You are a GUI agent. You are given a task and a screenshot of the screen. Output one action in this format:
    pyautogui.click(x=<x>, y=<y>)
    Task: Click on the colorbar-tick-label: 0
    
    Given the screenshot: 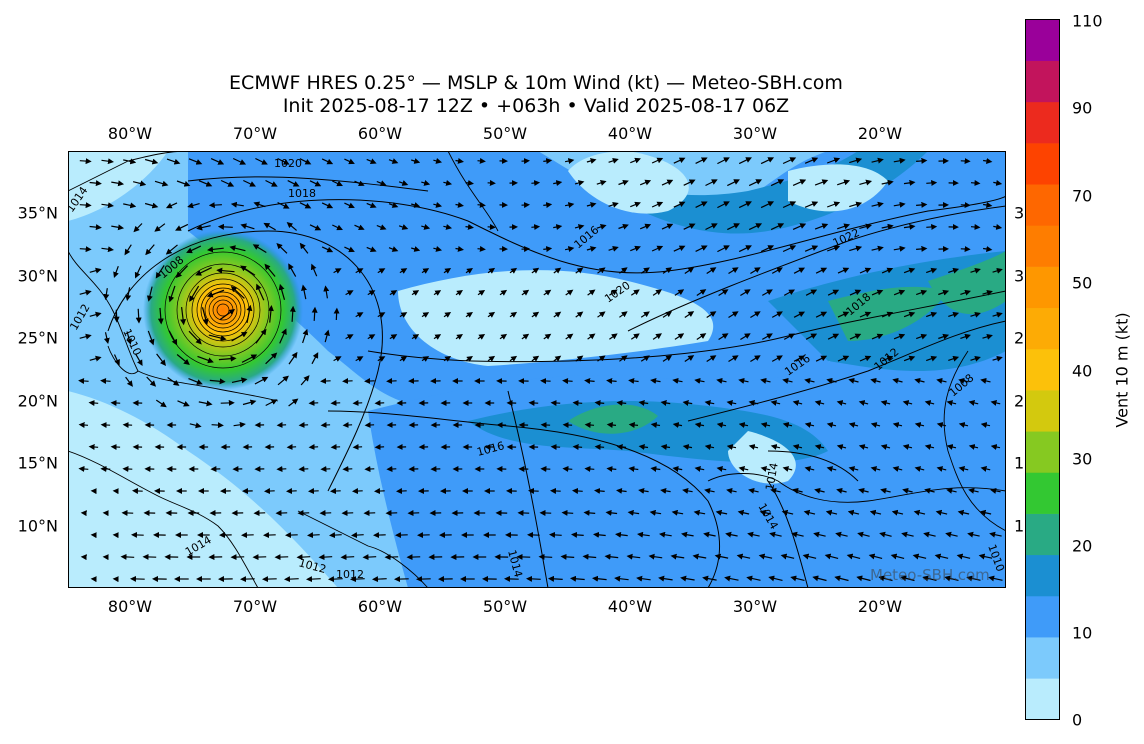 What is the action you would take?
    pyautogui.click(x=1077, y=720)
    